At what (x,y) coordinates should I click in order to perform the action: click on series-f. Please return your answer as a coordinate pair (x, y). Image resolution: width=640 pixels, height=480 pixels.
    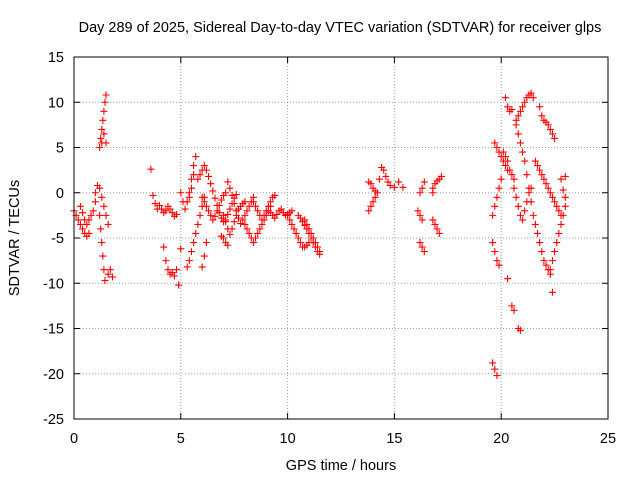
    Looking at the image, I should click on (172, 266).